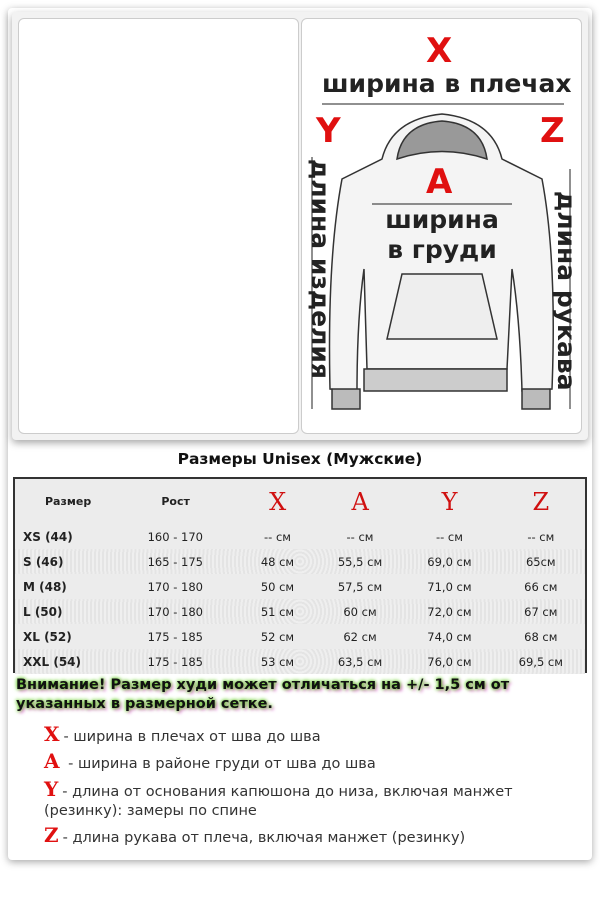  I want to click on table-cell: 66 см, so click(541, 586).